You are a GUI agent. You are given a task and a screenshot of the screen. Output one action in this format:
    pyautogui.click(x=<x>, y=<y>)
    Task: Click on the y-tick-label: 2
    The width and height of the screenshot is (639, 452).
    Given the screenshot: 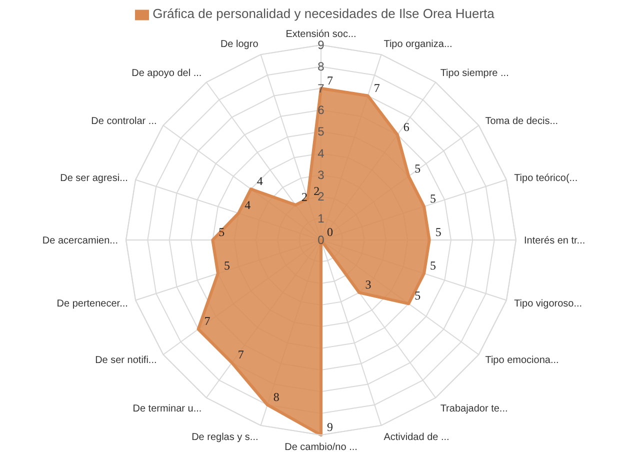 What is the action you would take?
    pyautogui.click(x=321, y=197)
    